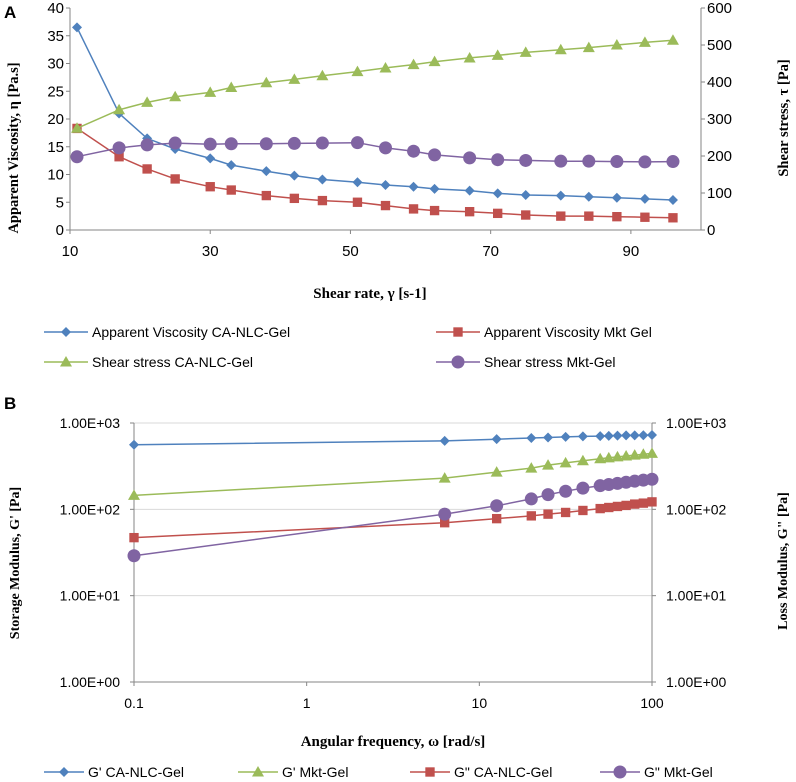 Image resolution: width=796 pixels, height=782 pixels. What do you see at coordinates (490, 251) in the screenshot?
I see `x-tick-label: 70` at bounding box center [490, 251].